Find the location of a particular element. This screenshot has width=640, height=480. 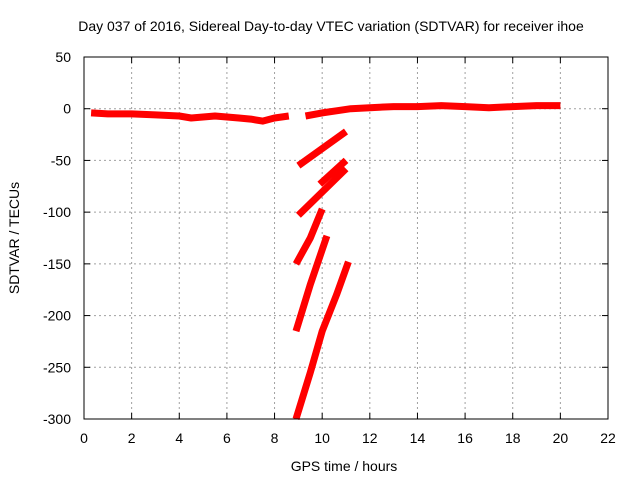

x-tick-label: 16 is located at coordinates (465, 438).